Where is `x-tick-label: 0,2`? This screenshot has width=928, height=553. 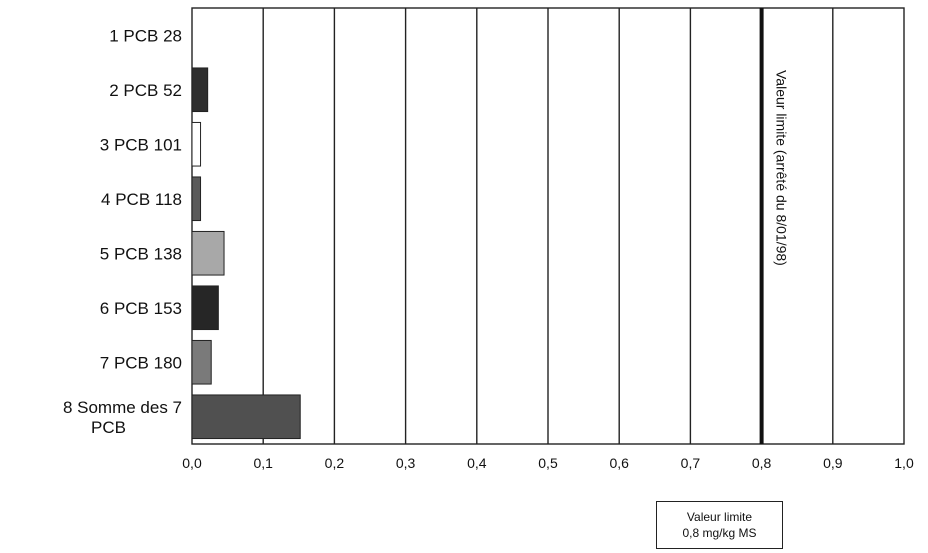 x-tick-label: 0,2 is located at coordinates (335, 463).